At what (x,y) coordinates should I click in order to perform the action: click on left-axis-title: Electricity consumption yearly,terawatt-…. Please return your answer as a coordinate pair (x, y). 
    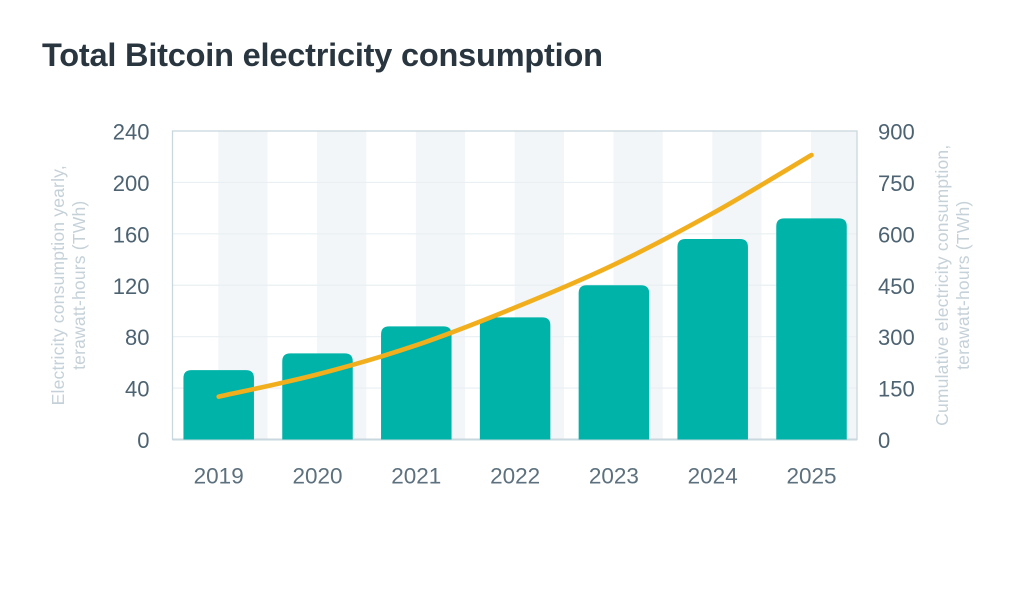
    Looking at the image, I should click on (68, 285).